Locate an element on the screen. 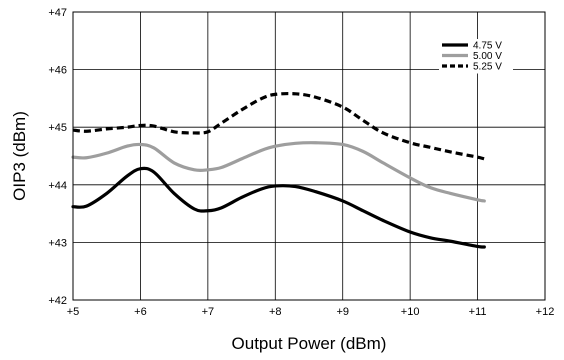 The width and height of the screenshot is (564, 360). legend-label: 5.25 V is located at coordinates (487, 67).